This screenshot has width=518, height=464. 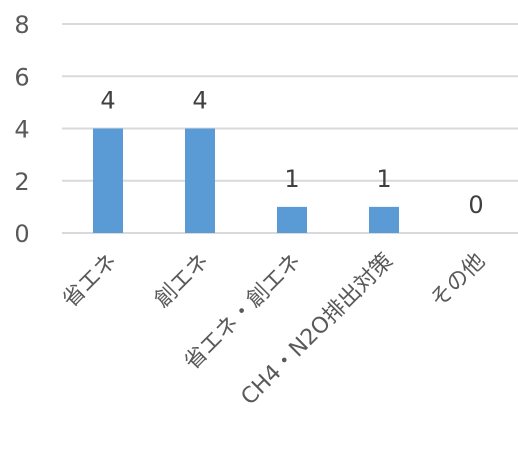 What do you see at coordinates (21, 77) in the screenshot?
I see `y-tick-label: 6` at bounding box center [21, 77].